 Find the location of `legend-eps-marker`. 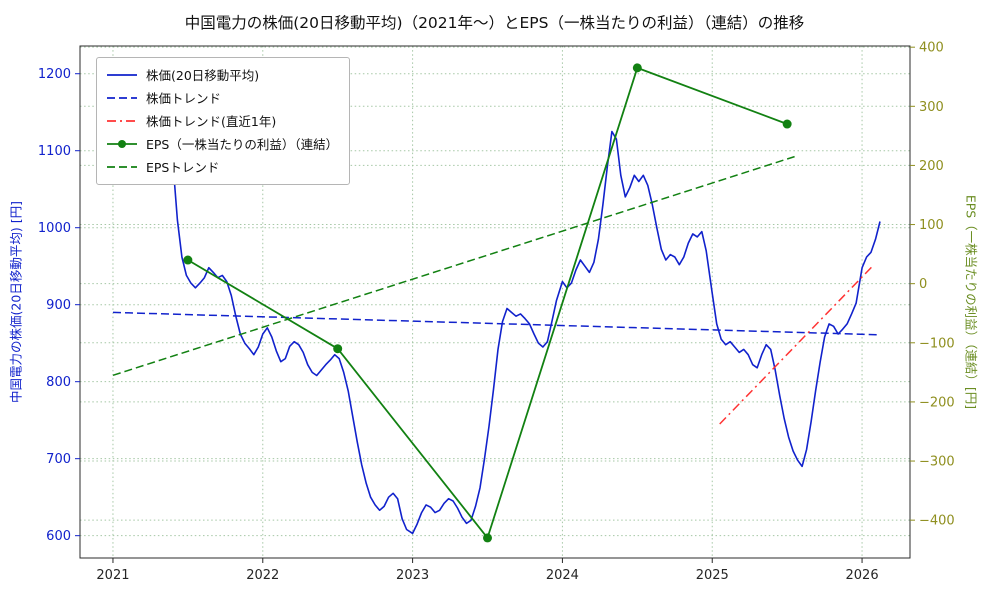

legend-eps-marker is located at coordinates (122, 143).